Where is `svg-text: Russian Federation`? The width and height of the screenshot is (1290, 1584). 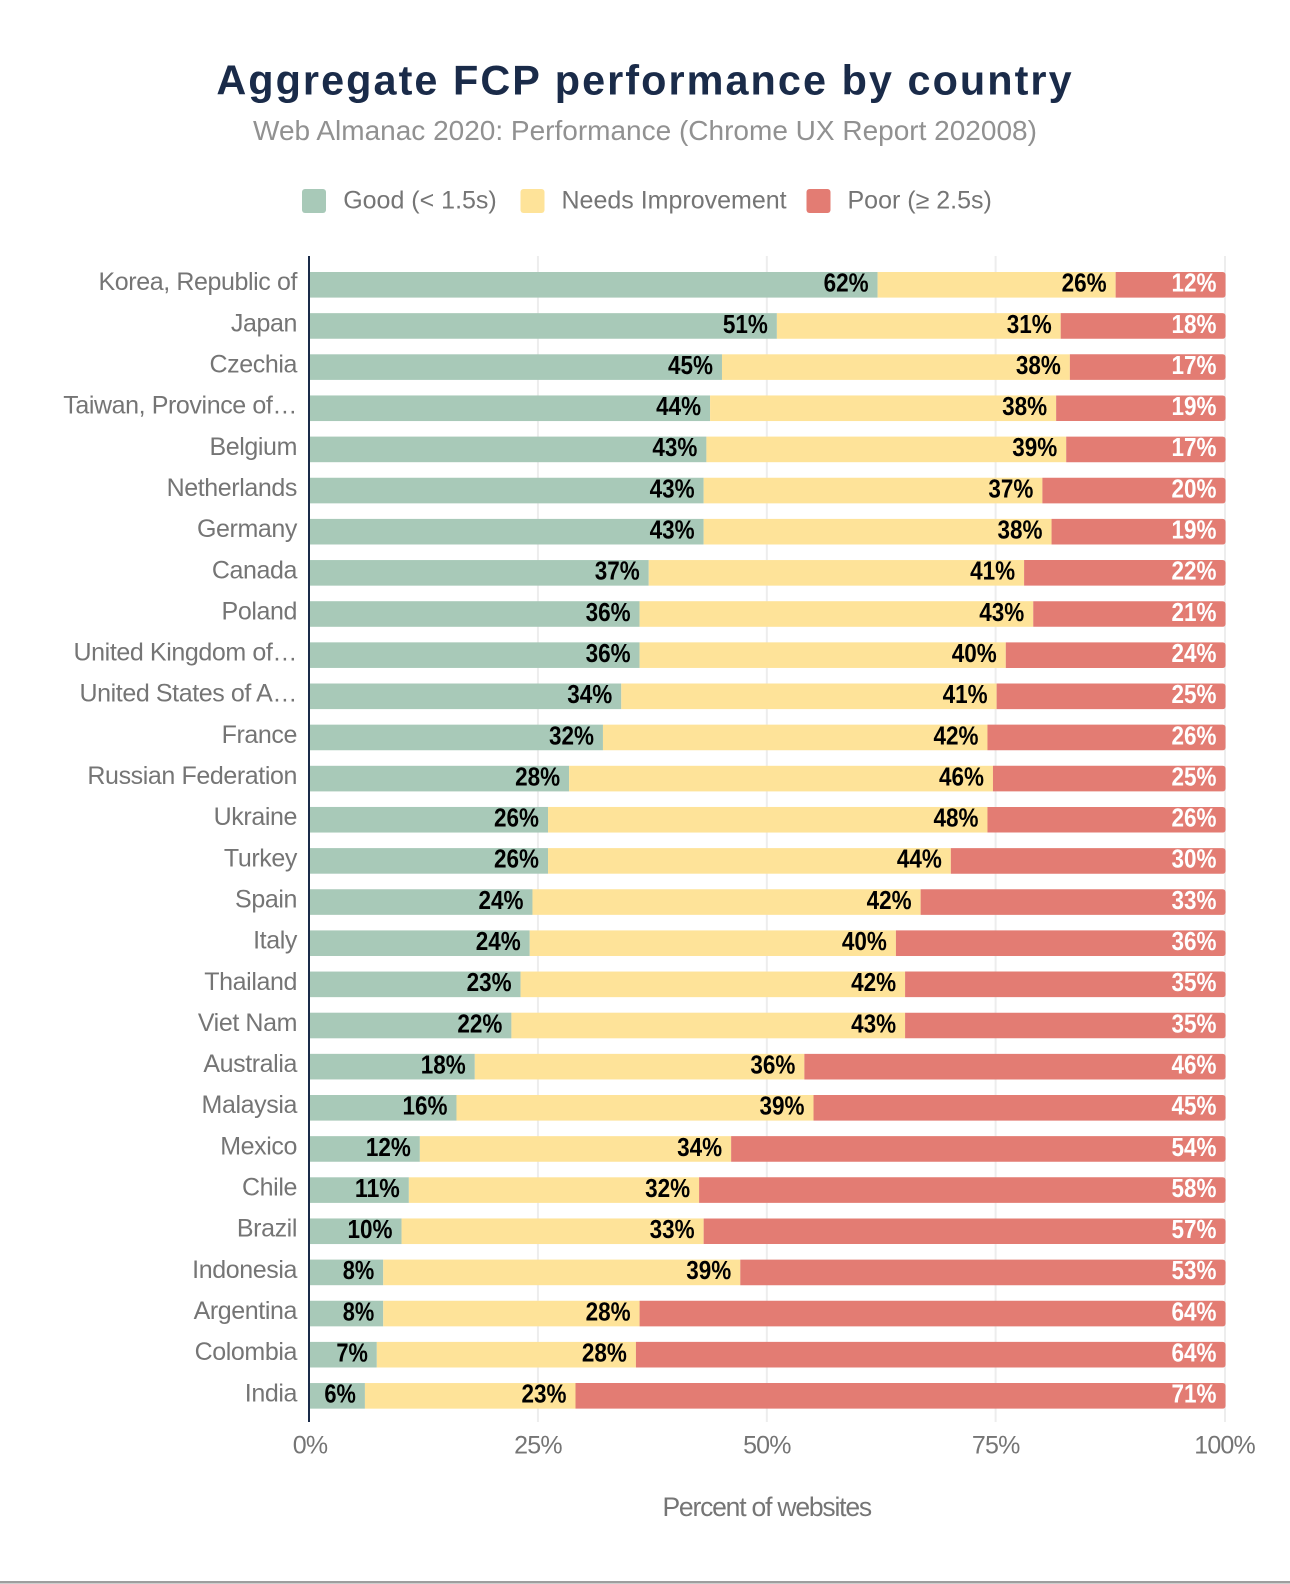 svg-text: Russian Federation is located at coordinates (192, 776).